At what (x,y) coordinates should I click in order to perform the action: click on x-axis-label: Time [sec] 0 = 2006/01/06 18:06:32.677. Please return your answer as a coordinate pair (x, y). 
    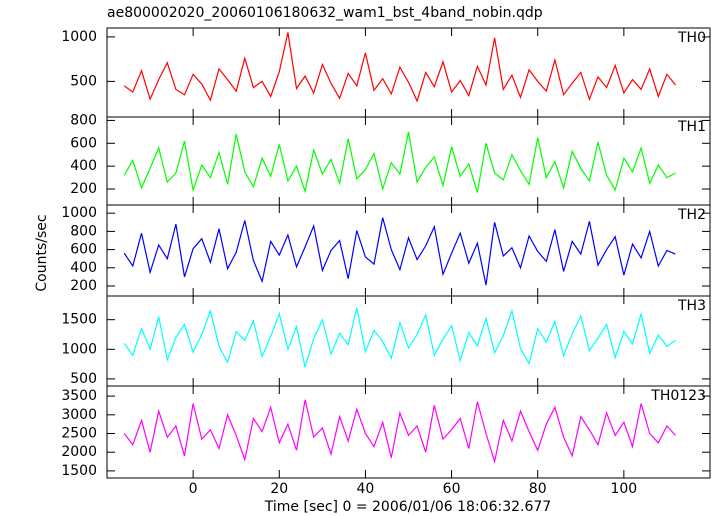
    Looking at the image, I should click on (407, 507).